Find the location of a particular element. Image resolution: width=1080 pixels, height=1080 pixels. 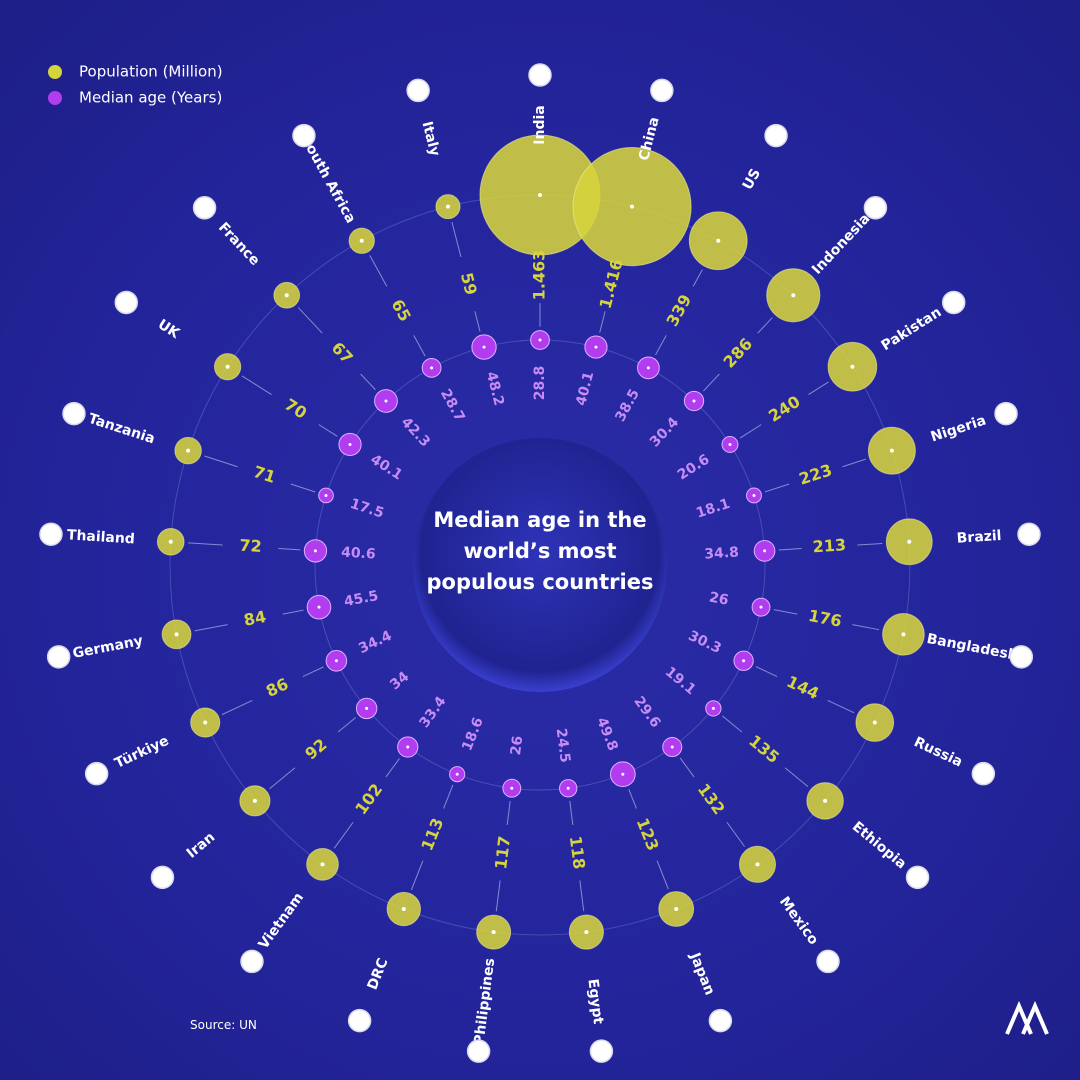

population-label: 118 is located at coordinates (577, 853).